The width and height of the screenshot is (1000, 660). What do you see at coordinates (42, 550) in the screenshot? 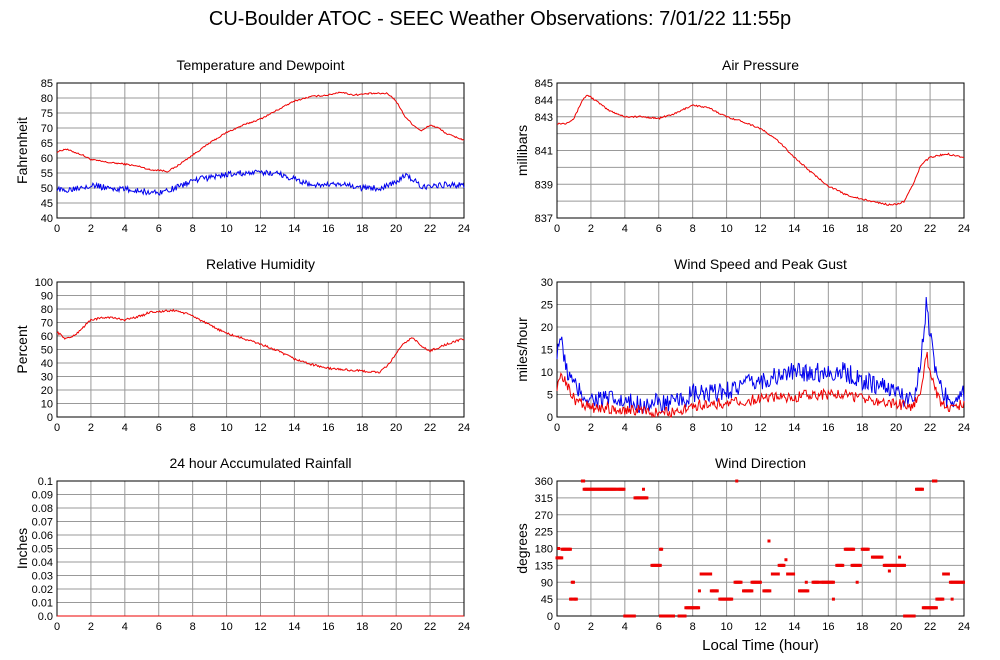
I see `y-tick-label: 0.05` at bounding box center [42, 550].